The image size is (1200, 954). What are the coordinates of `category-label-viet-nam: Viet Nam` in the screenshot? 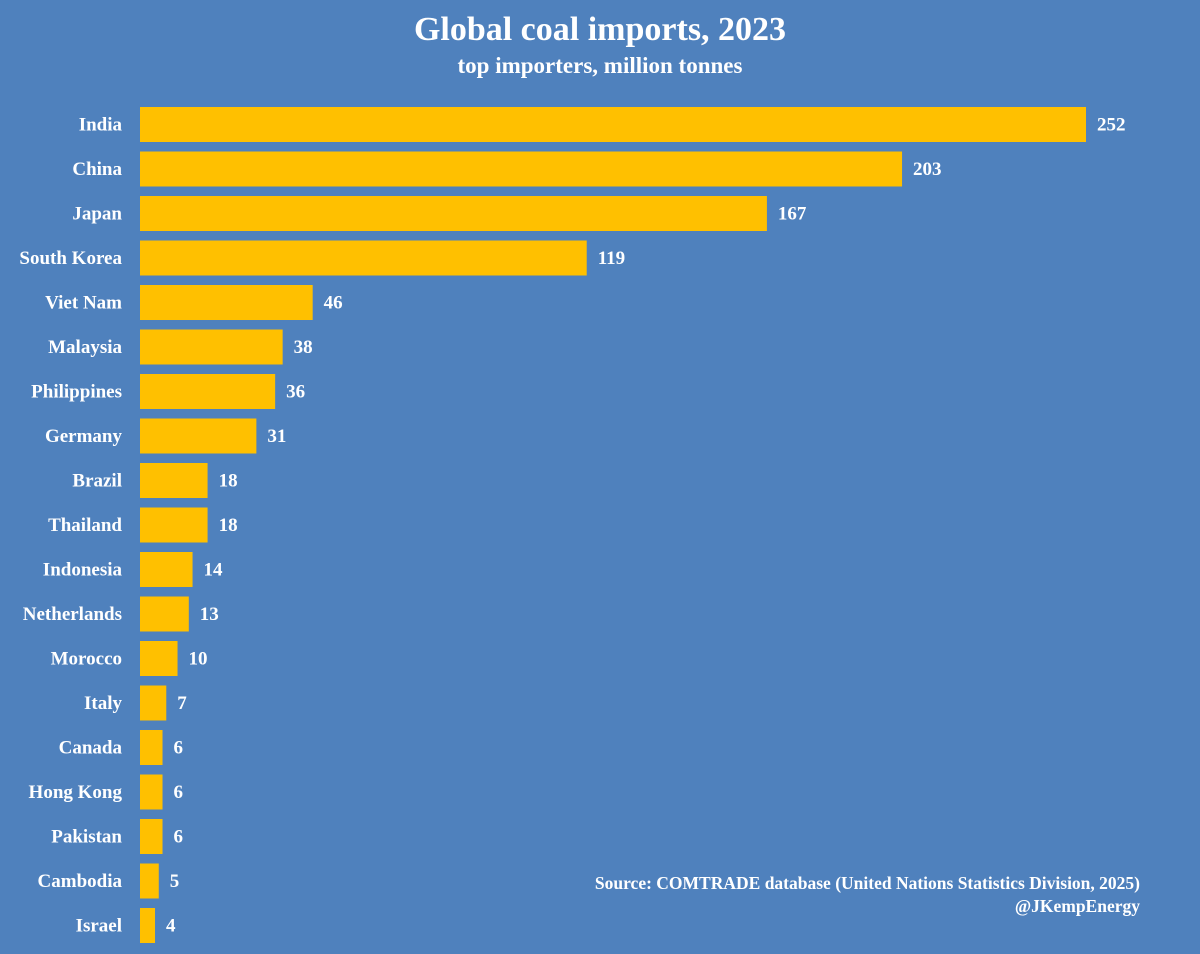 It's located at (83, 303).